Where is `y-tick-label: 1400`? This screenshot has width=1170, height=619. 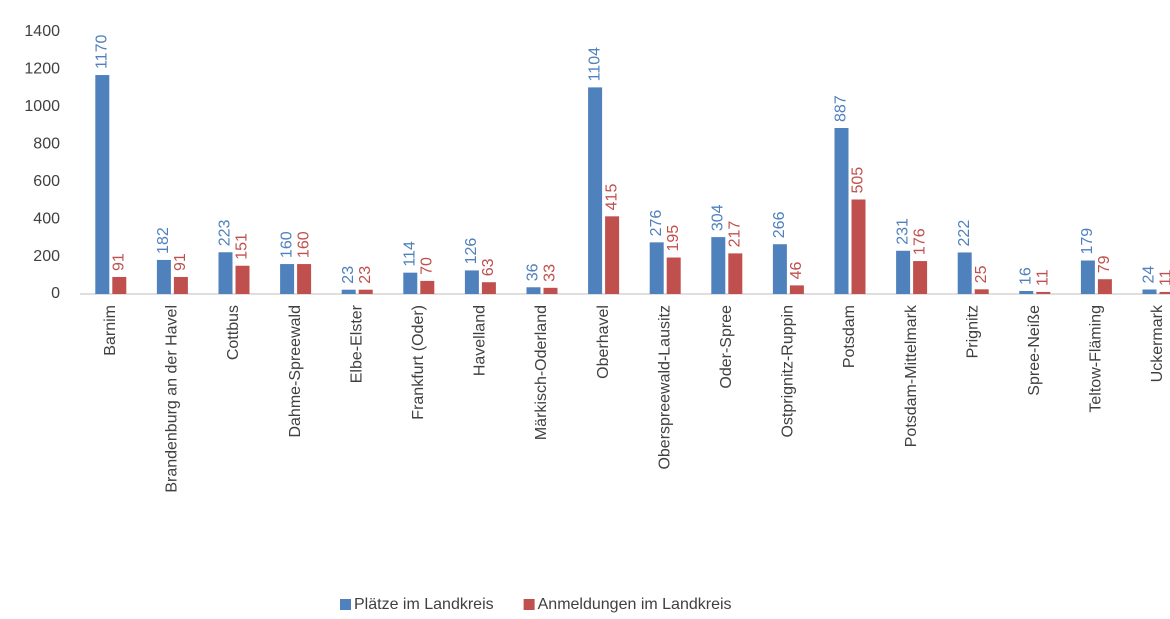 y-tick-label: 1400 is located at coordinates (42, 31).